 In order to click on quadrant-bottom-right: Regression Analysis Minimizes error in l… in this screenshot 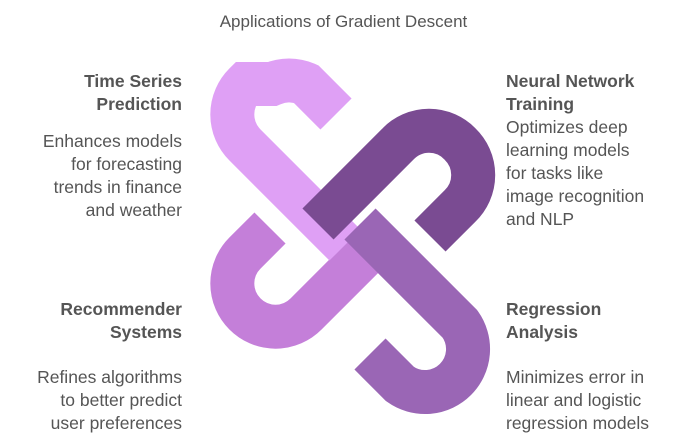, I will do `click(593, 366)`.